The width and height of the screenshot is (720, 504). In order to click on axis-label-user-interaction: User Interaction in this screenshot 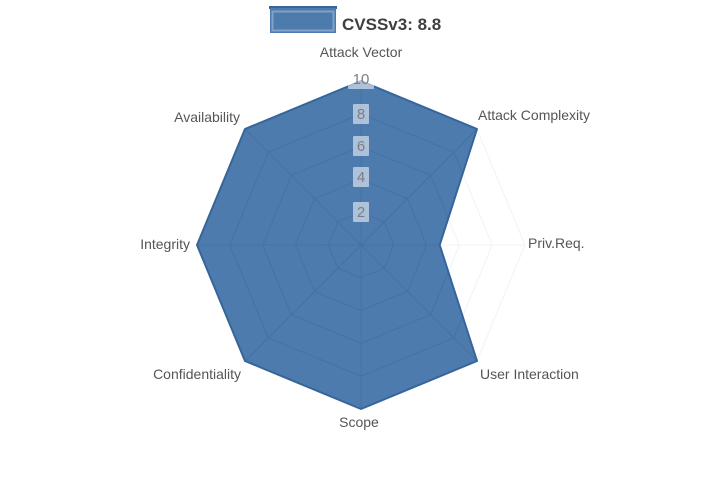, I will do `click(529, 374)`.